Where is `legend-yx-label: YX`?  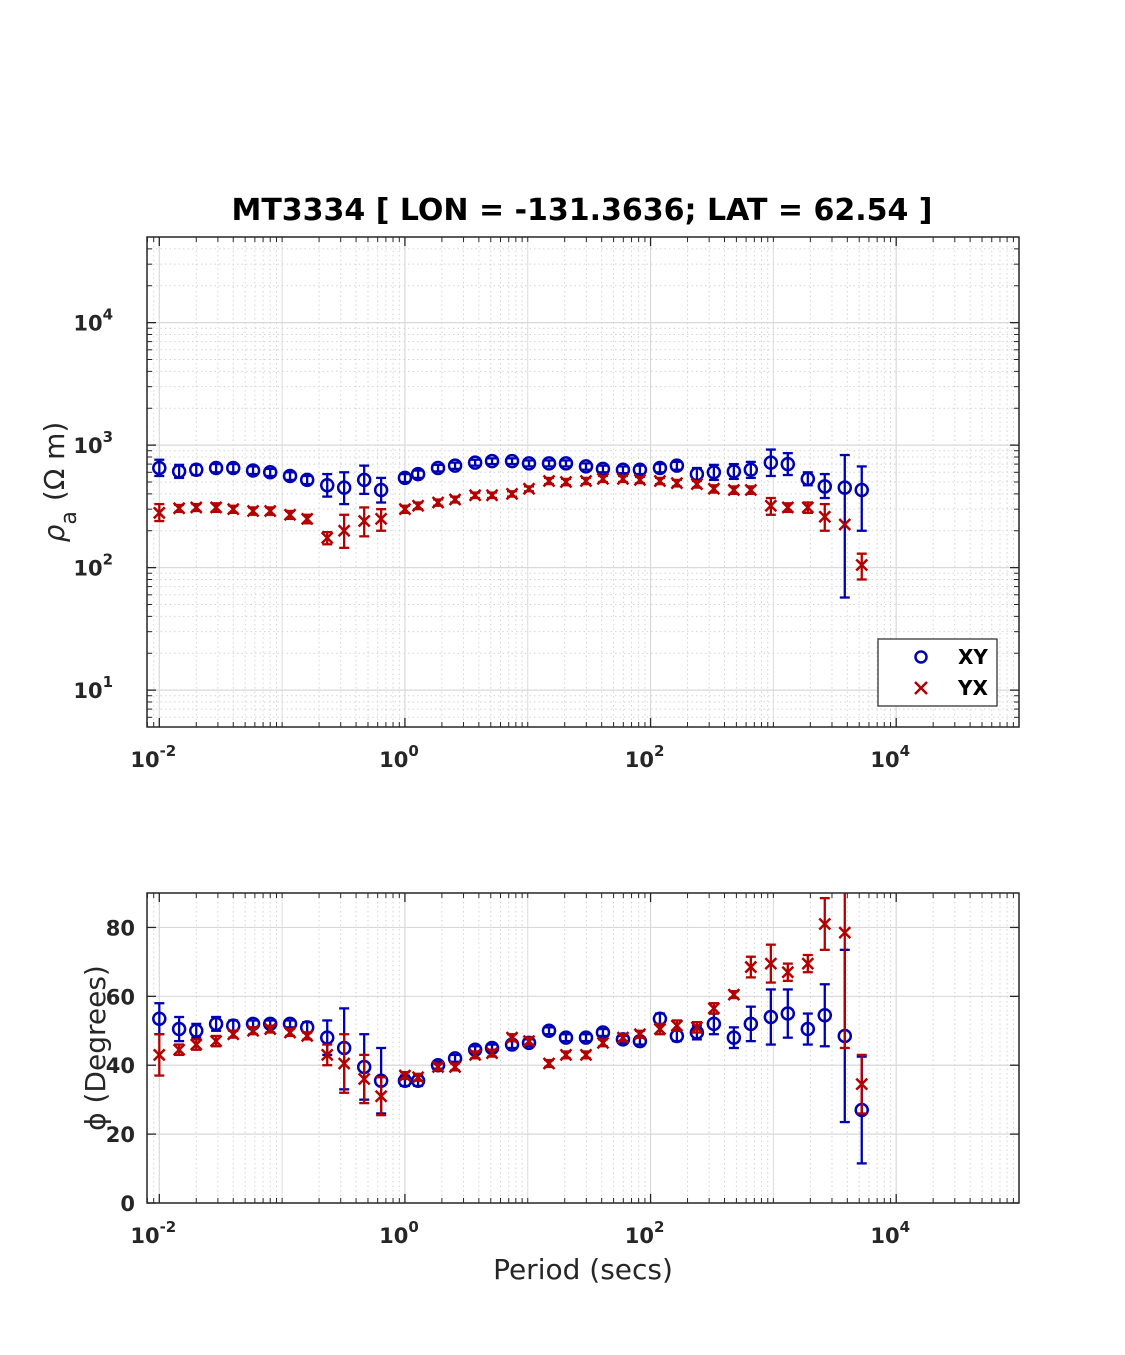 legend-yx-label: YX is located at coordinates (972, 688).